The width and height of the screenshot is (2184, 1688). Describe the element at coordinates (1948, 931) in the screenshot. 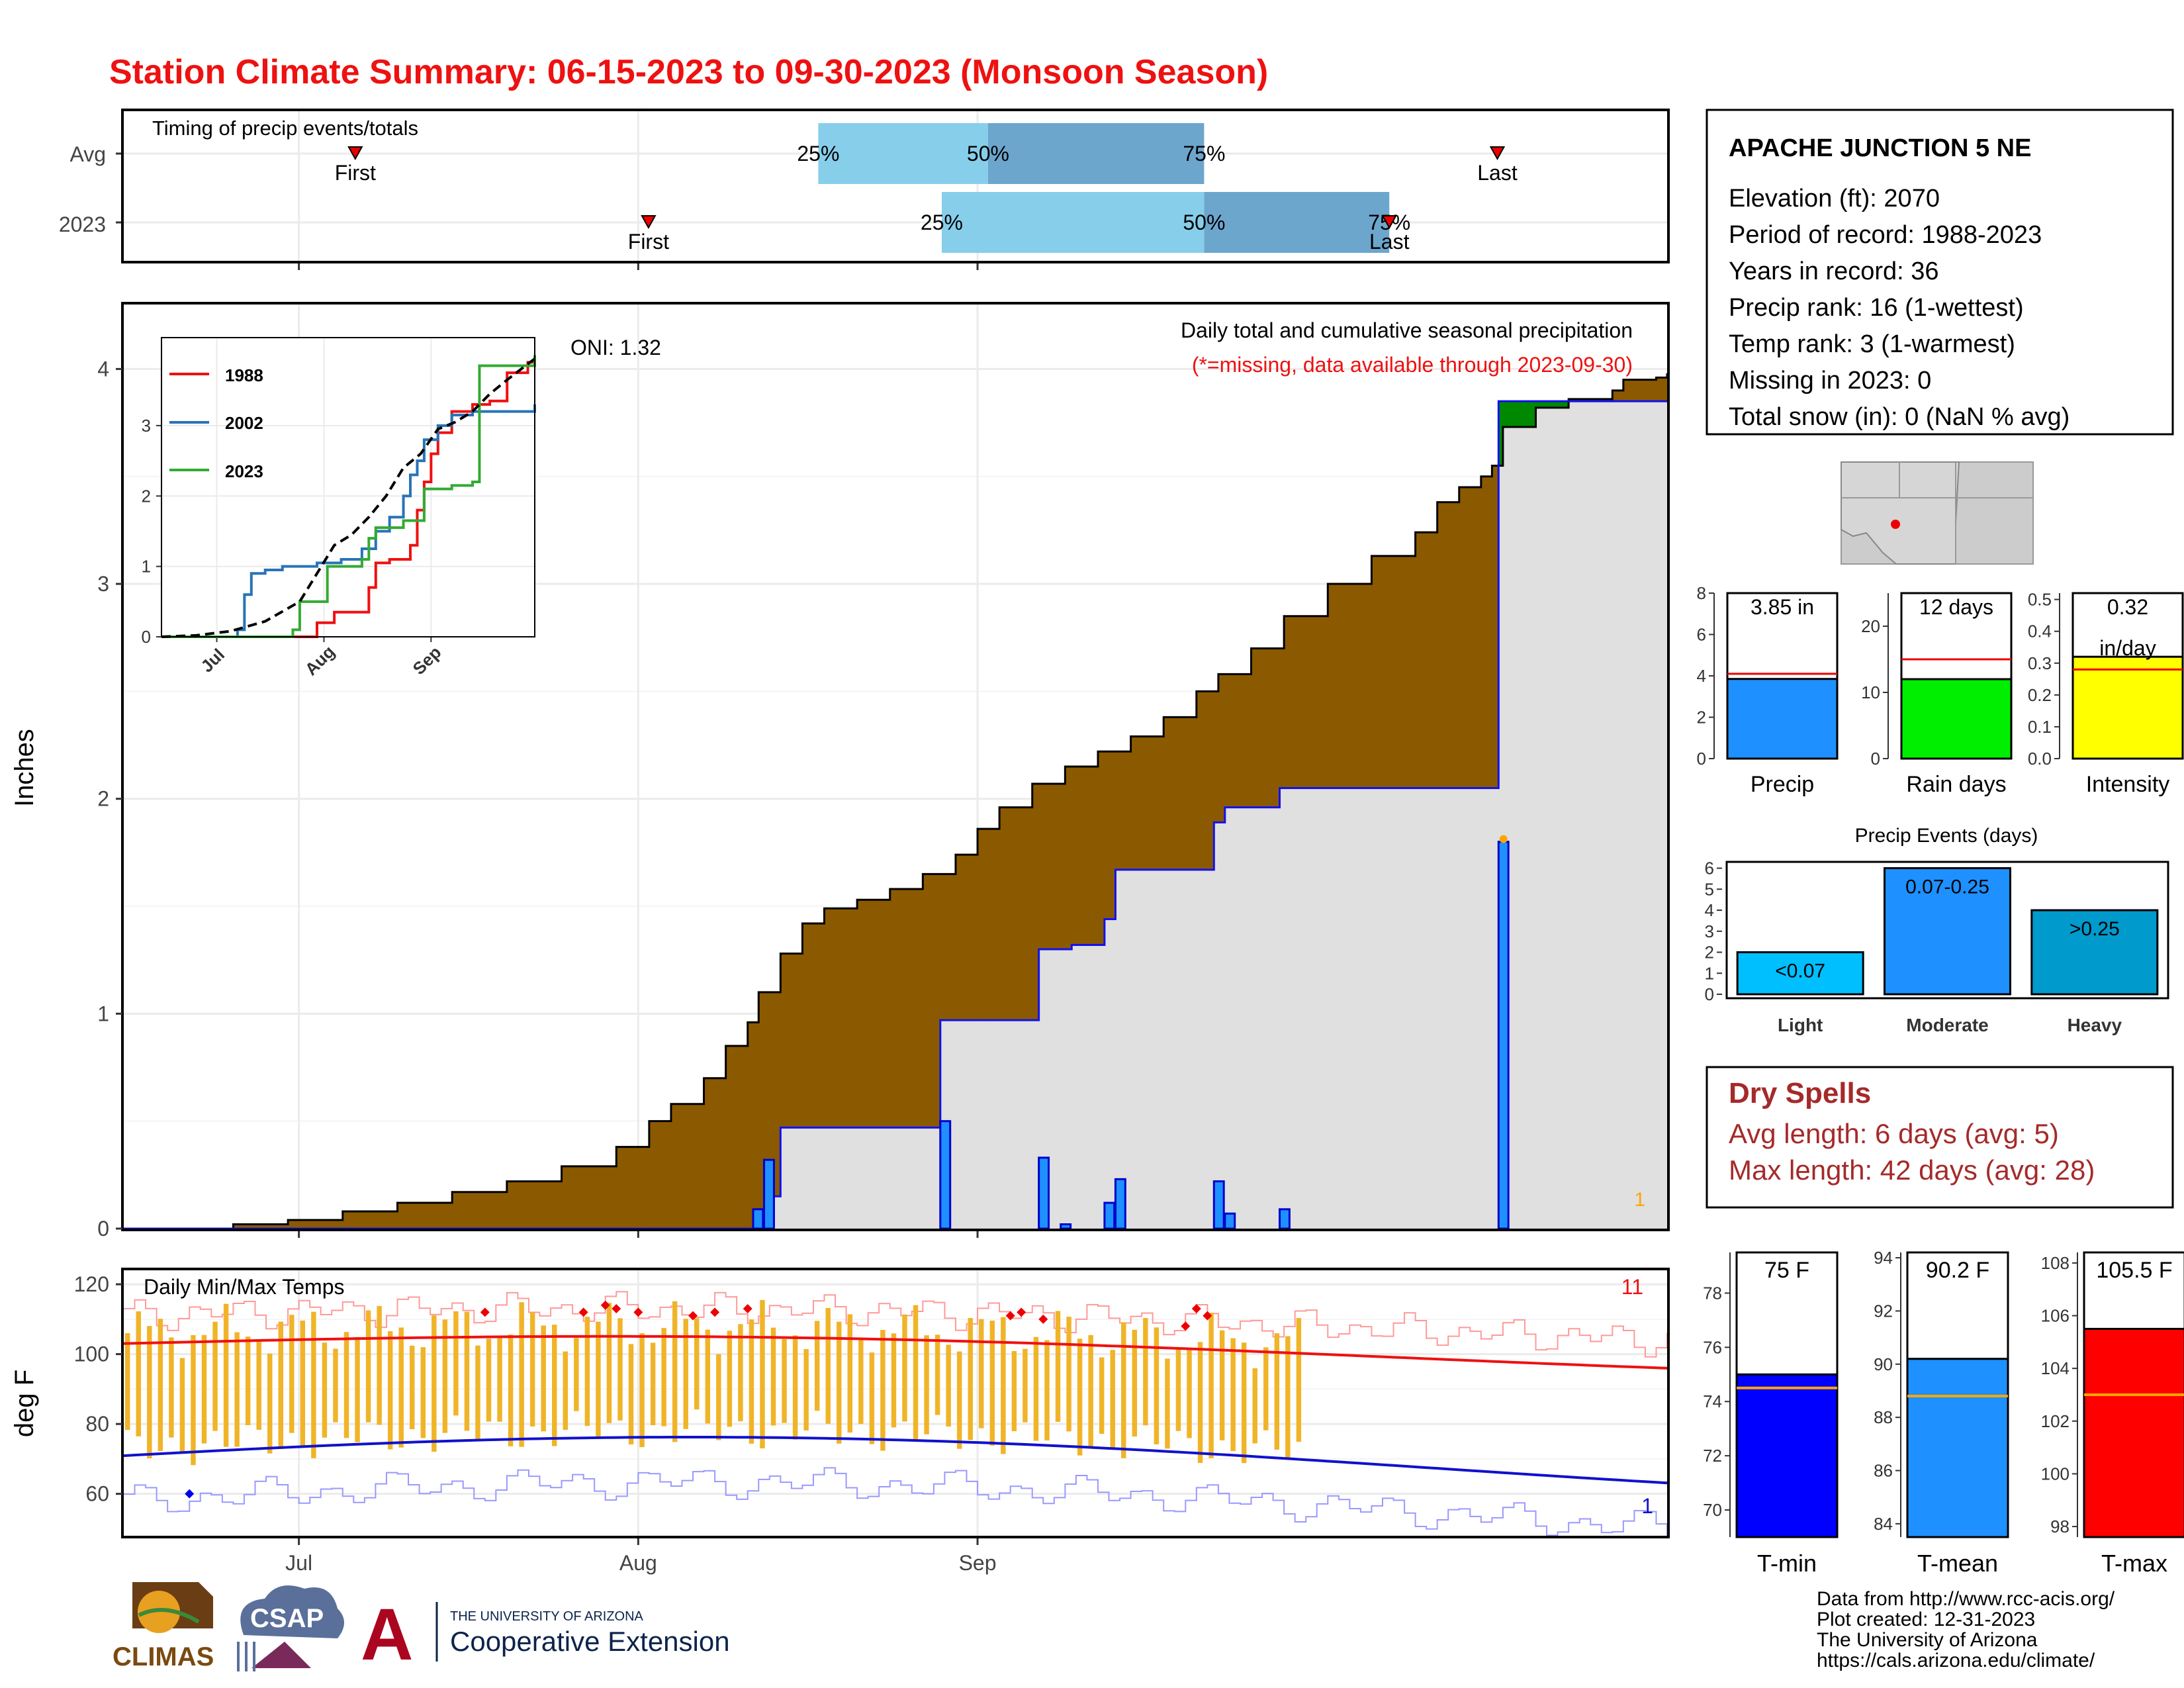

I see `event-bar-moderate` at that location.